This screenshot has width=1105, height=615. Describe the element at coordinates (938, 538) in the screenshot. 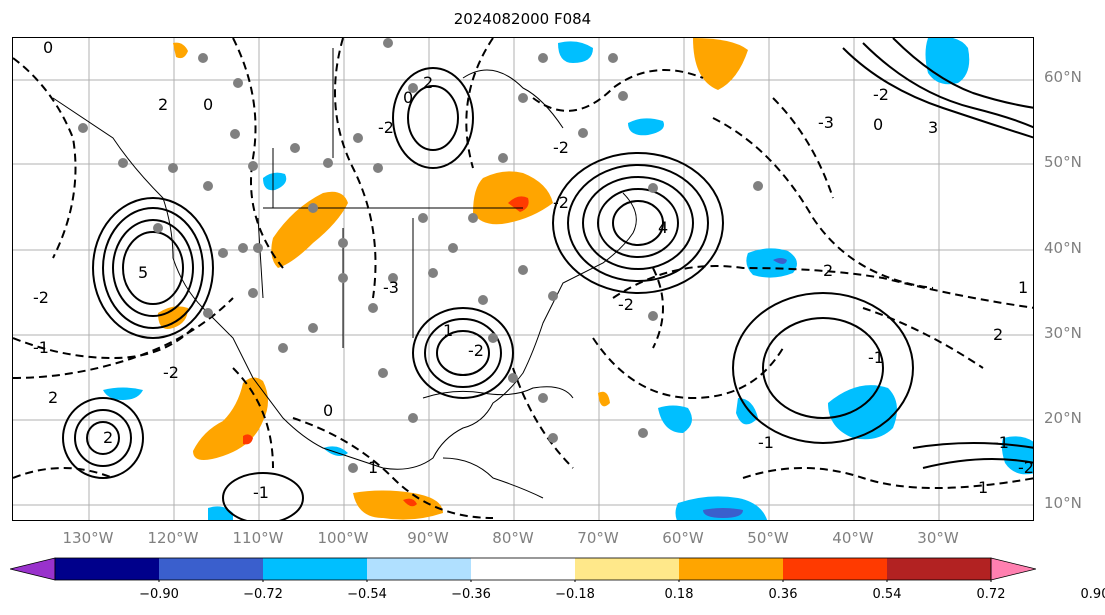

I see `lon-label: 30°W` at that location.